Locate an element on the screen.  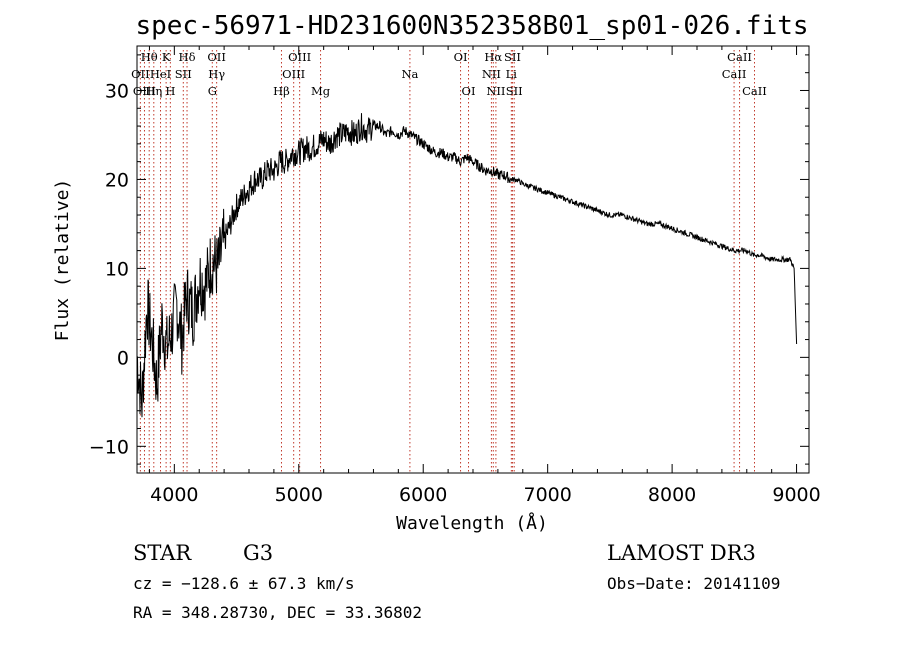
object-subclass: G3 is located at coordinates (258, 553).